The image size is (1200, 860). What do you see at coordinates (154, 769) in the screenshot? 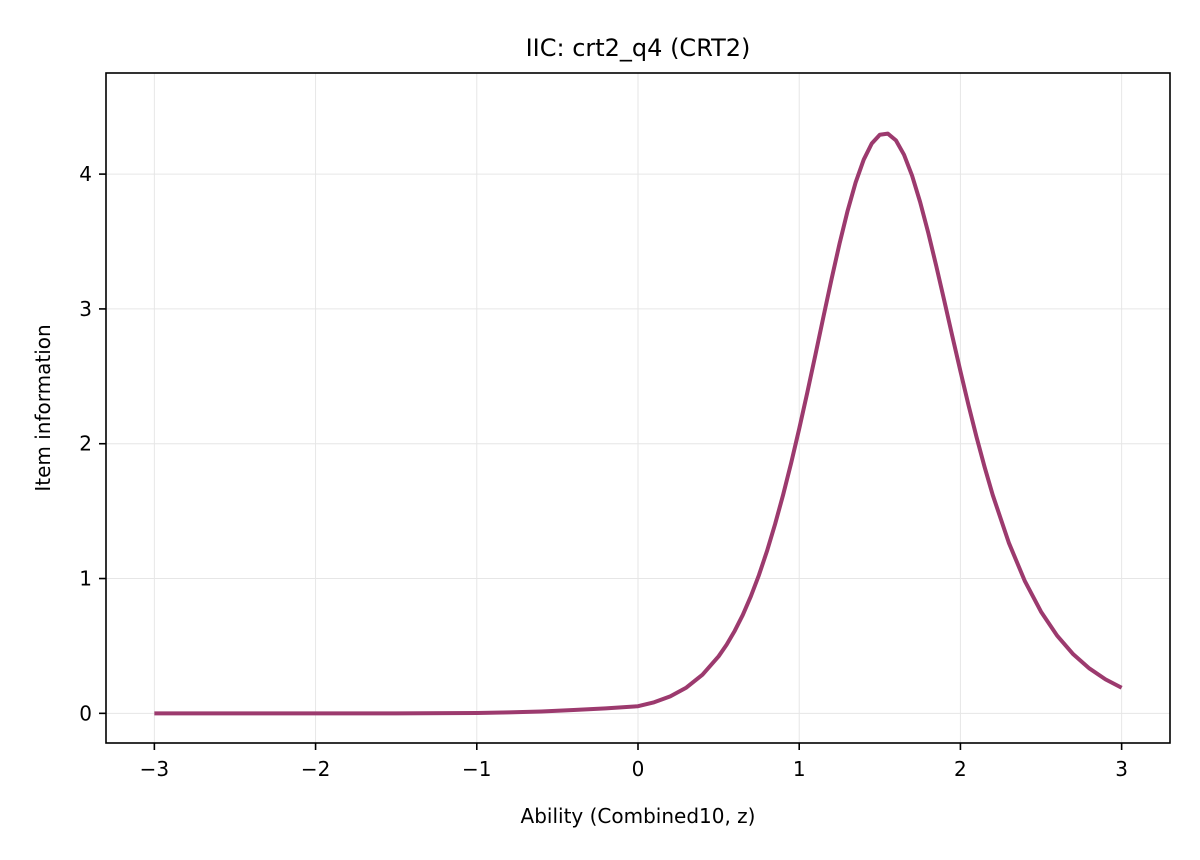
I see `x-tick-label: −3` at bounding box center [154, 769].